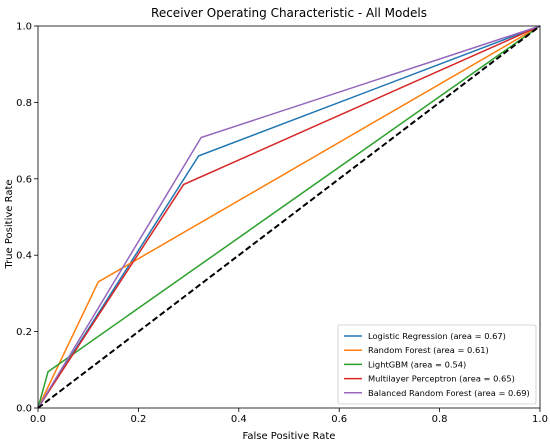  What do you see at coordinates (428, 350) in the screenshot?
I see `legend-label: Random Forest (area = 0.61)` at bounding box center [428, 350].